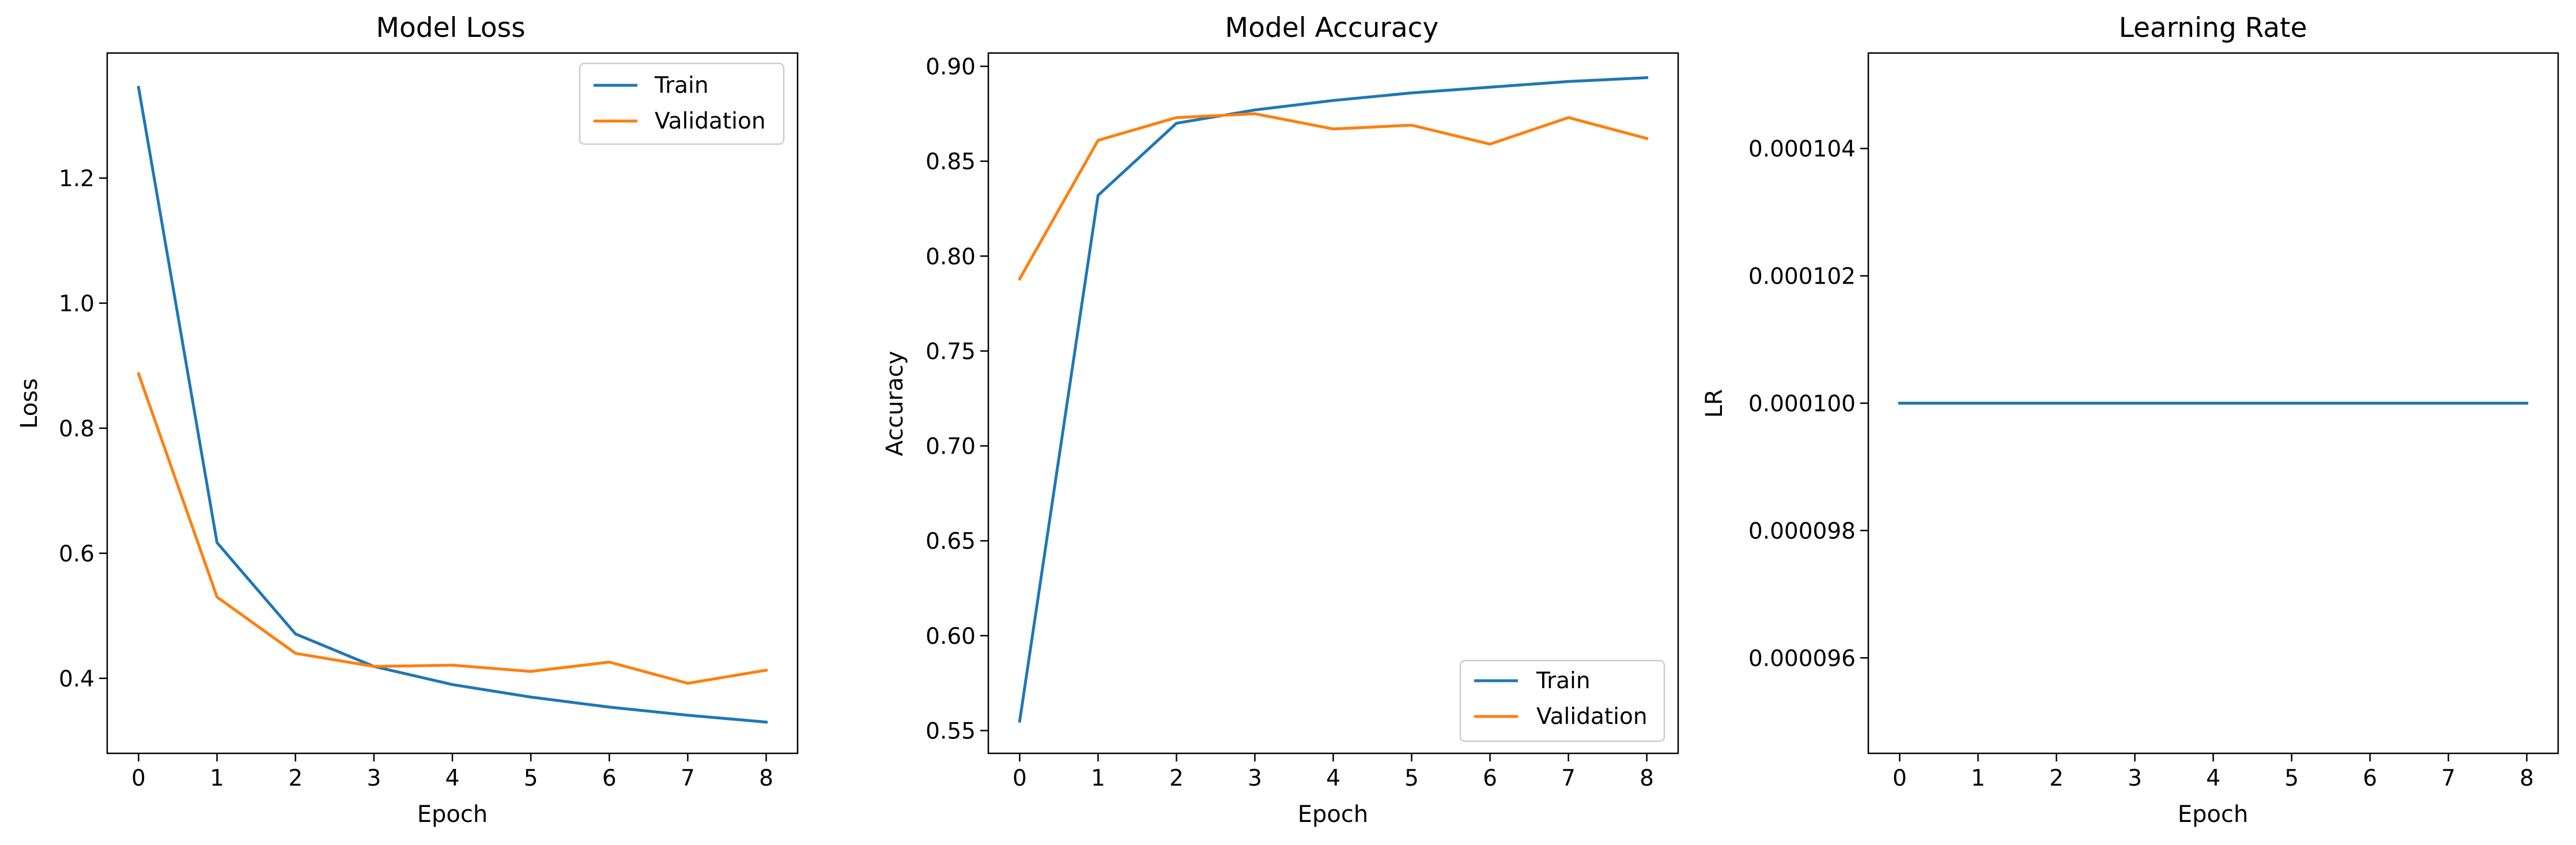  I want to click on learning-rate-chart-ytick-label: 0.000104, so click(1802, 150).